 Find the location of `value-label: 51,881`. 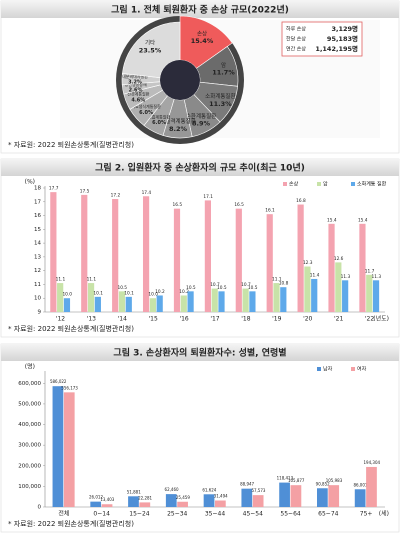

value-label: 51,881 is located at coordinates (134, 491).